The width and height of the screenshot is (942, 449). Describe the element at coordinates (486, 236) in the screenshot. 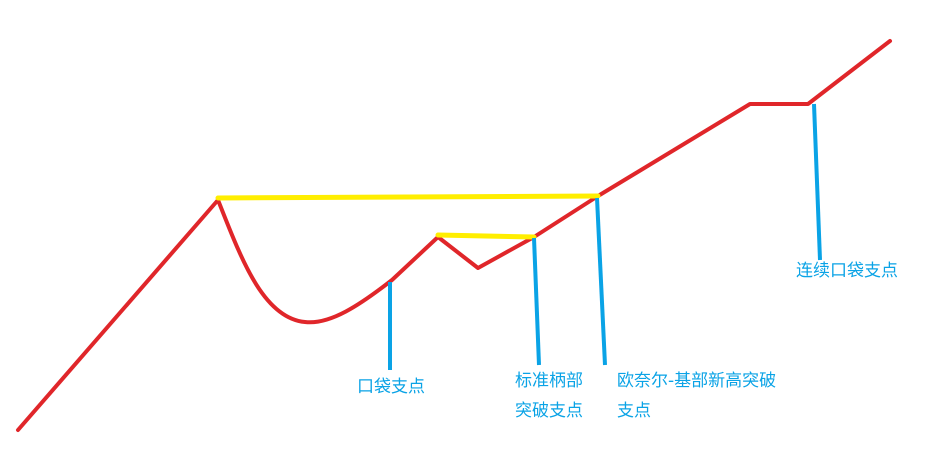

I see `handle-resistance-line` at that location.